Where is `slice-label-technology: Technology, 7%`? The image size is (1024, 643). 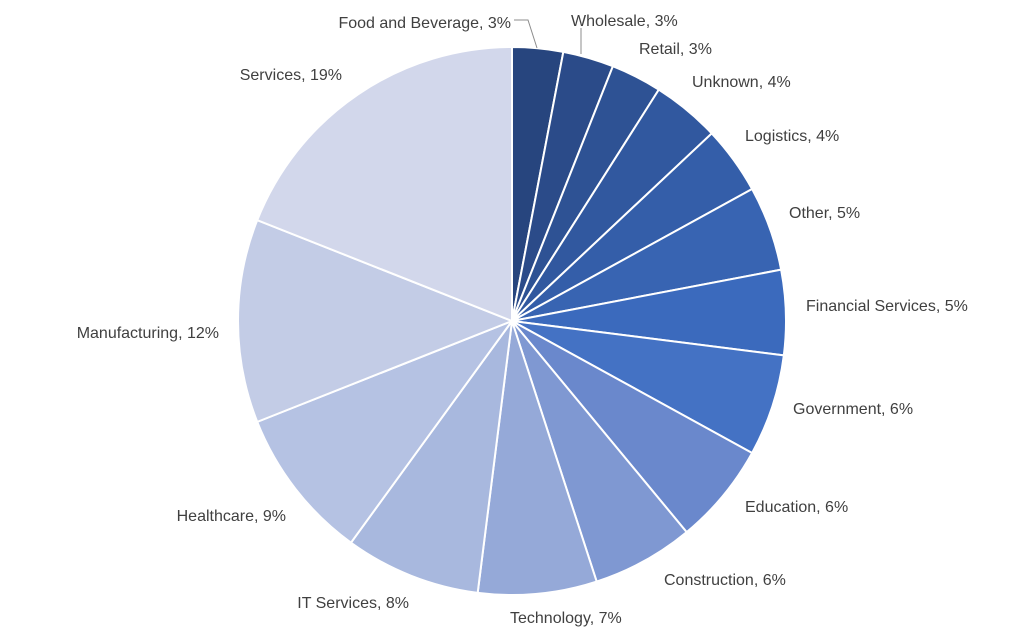
slice-label-technology: Technology, 7% is located at coordinates (566, 618).